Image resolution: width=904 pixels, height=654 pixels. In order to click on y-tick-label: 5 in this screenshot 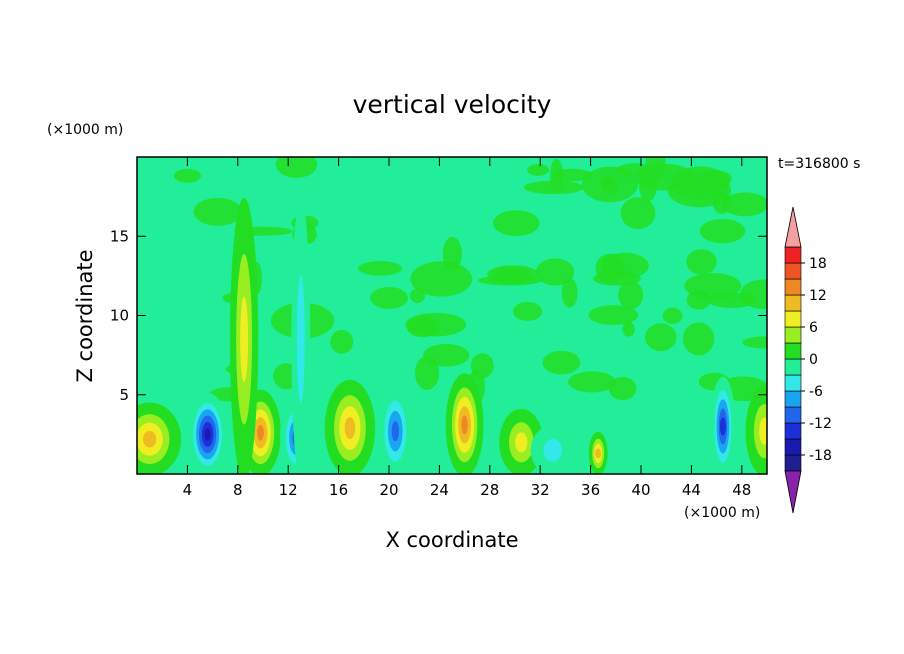, I will do `click(124, 395)`.